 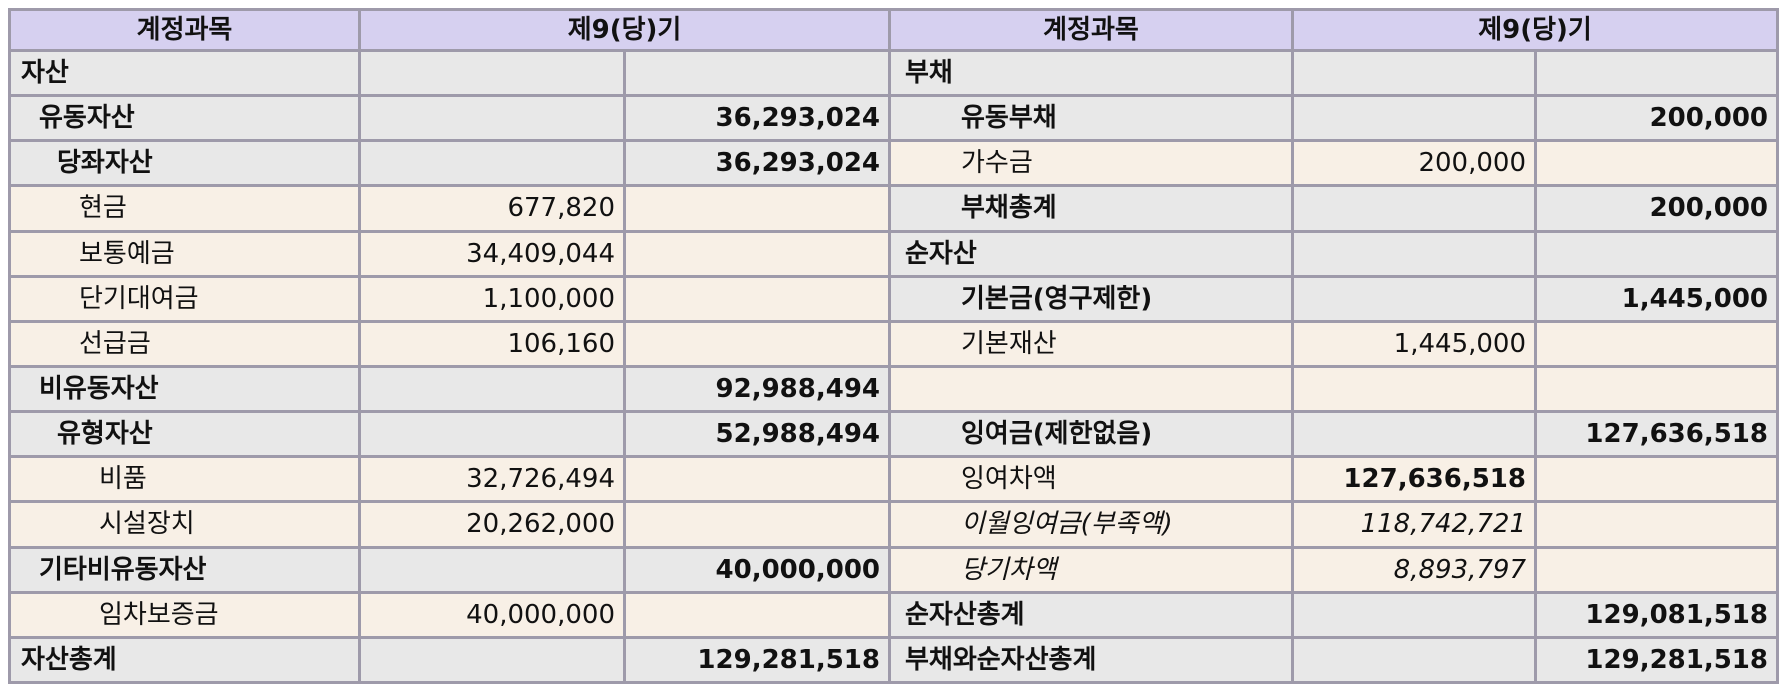 I want to click on left-account-name: 비유동자산, so click(x=184, y=389).